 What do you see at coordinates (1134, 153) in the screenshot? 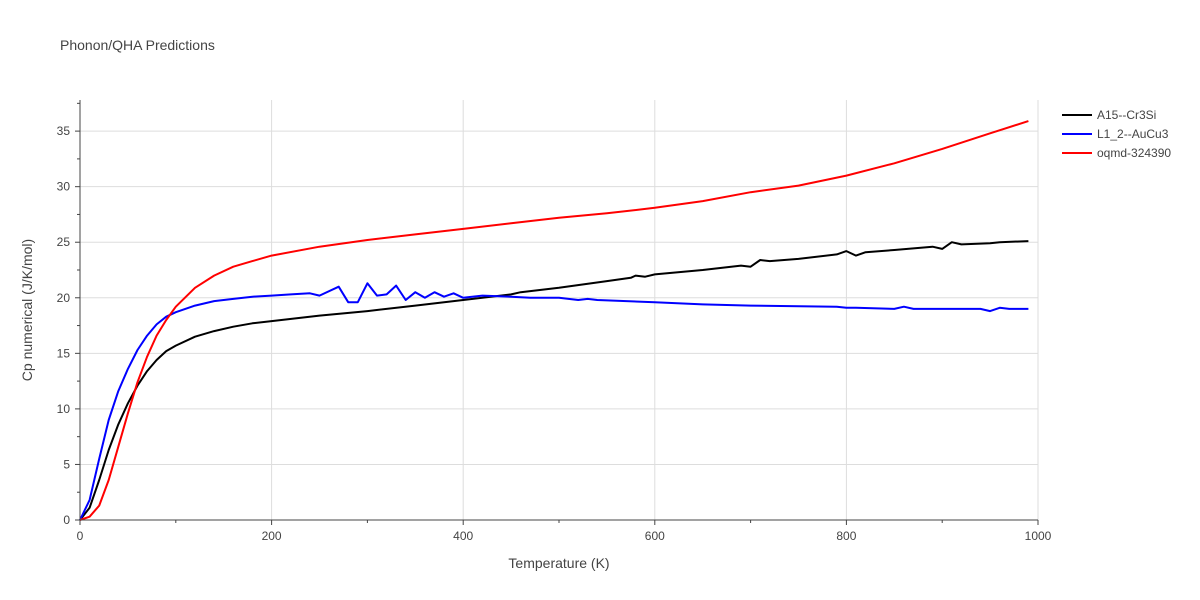
I see `legend-label: oqmd-324390` at bounding box center [1134, 153].